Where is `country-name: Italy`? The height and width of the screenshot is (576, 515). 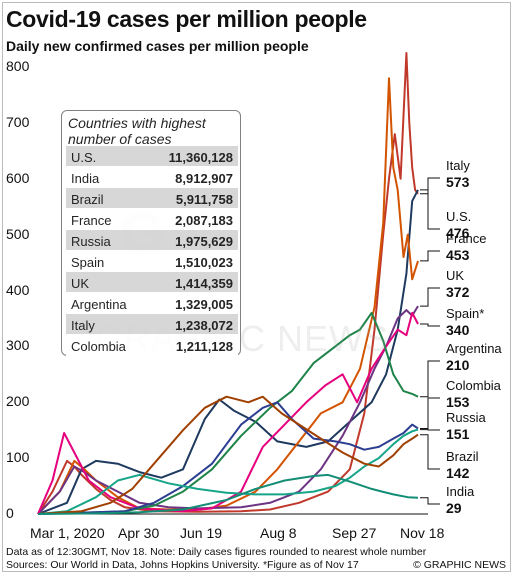
country-name: Italy is located at coordinates (83, 325).